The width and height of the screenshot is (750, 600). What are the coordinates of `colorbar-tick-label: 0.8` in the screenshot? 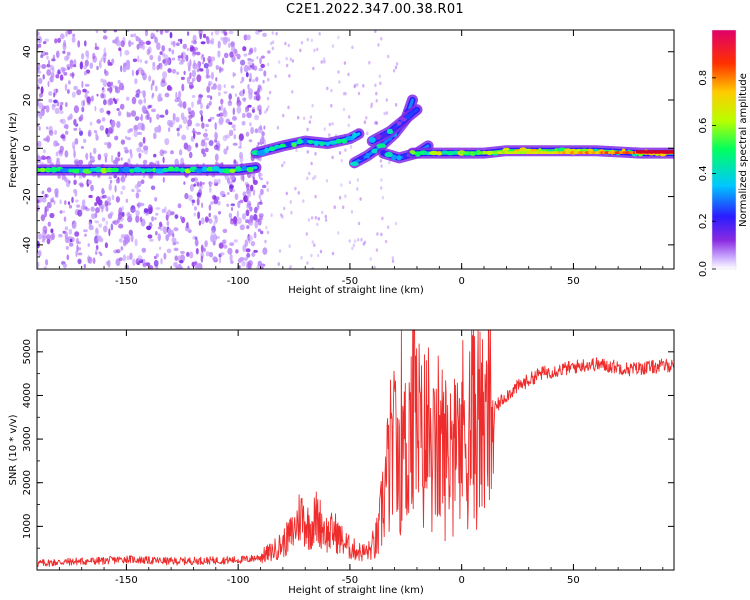 It's located at (703, 78).